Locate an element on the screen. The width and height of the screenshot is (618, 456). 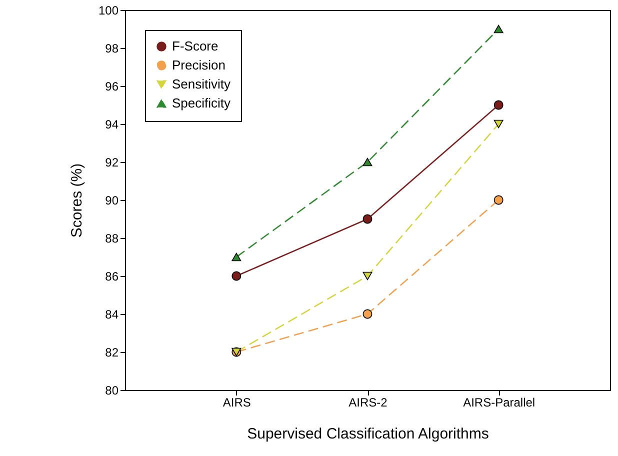
legend-label: Sensitivity is located at coordinates (202, 84).